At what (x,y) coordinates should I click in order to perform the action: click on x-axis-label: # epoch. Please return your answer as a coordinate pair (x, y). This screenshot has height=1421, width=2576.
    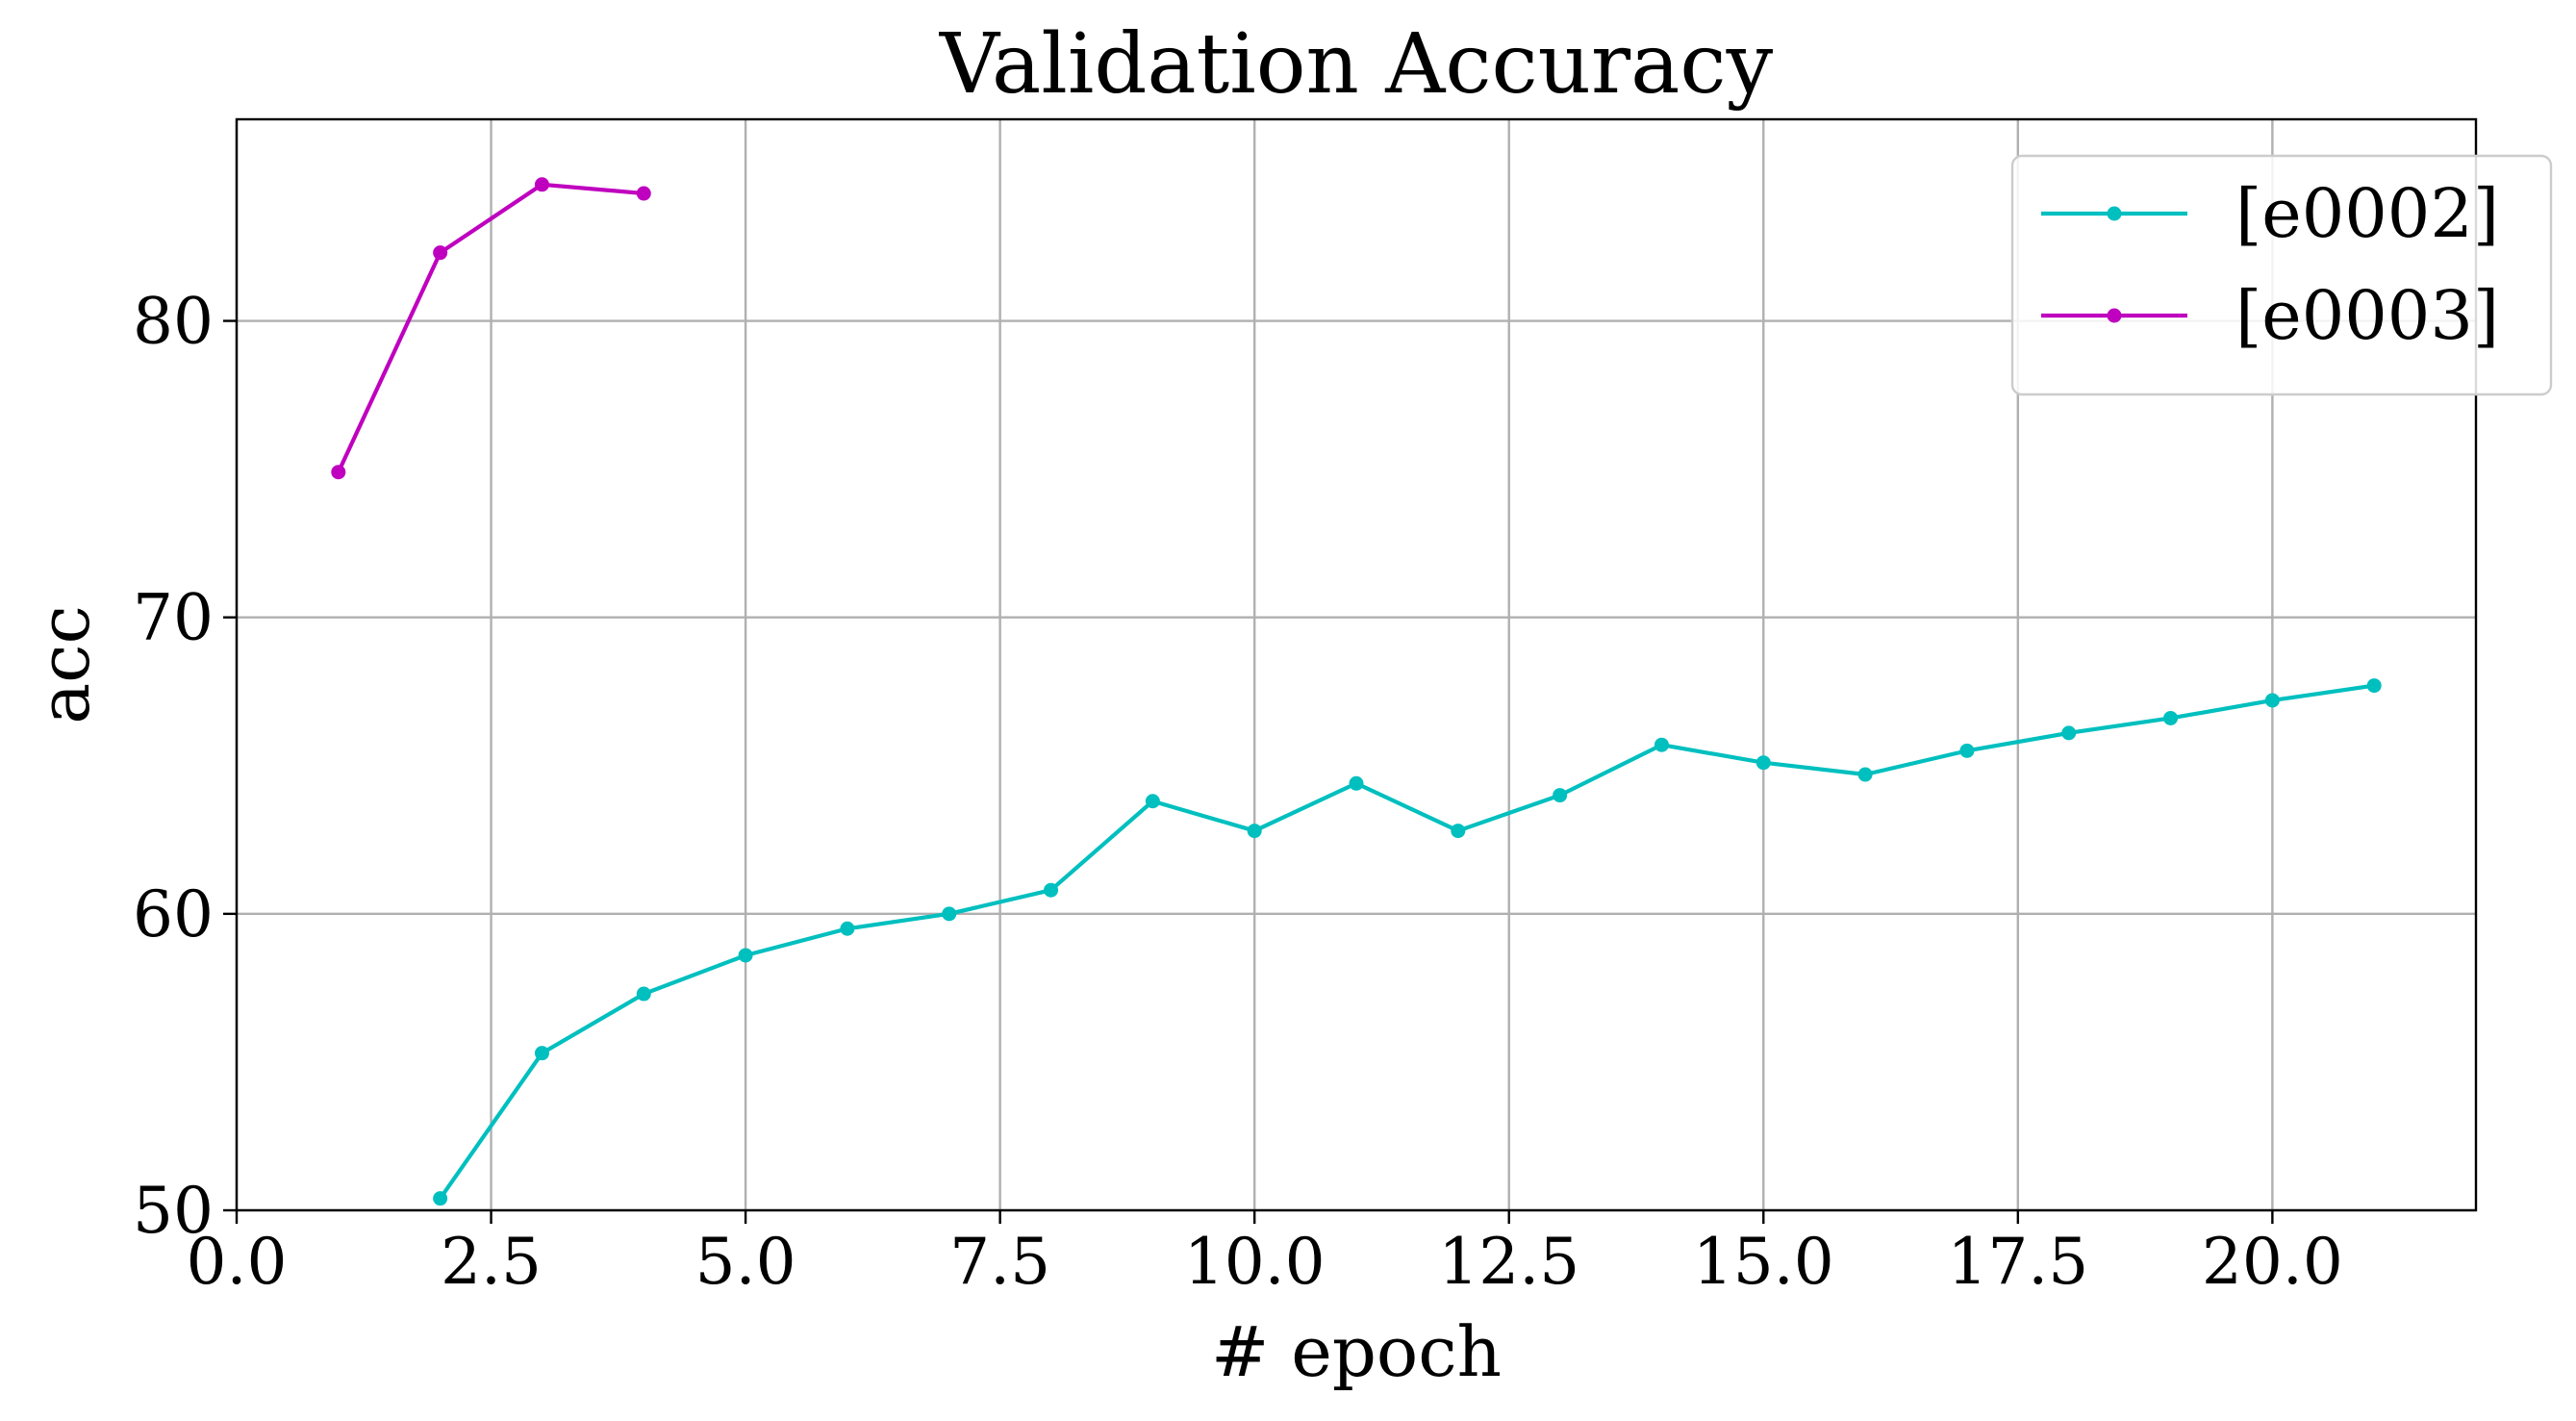
    Looking at the image, I should click on (1356, 1351).